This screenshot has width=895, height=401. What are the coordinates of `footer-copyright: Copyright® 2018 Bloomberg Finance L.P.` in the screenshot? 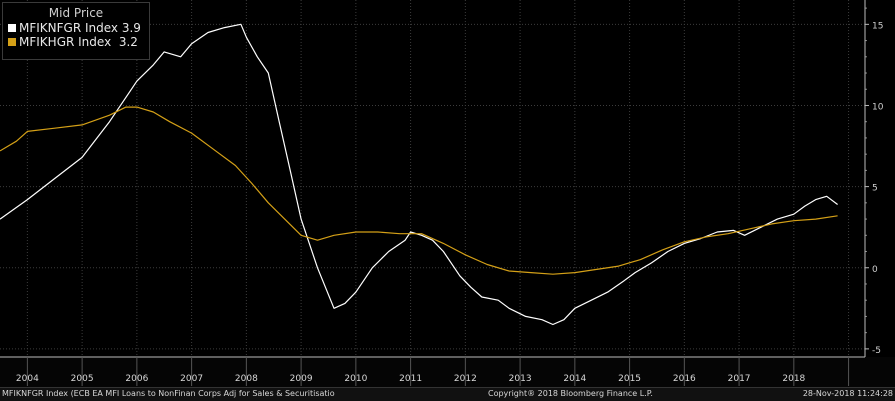 It's located at (570, 393).